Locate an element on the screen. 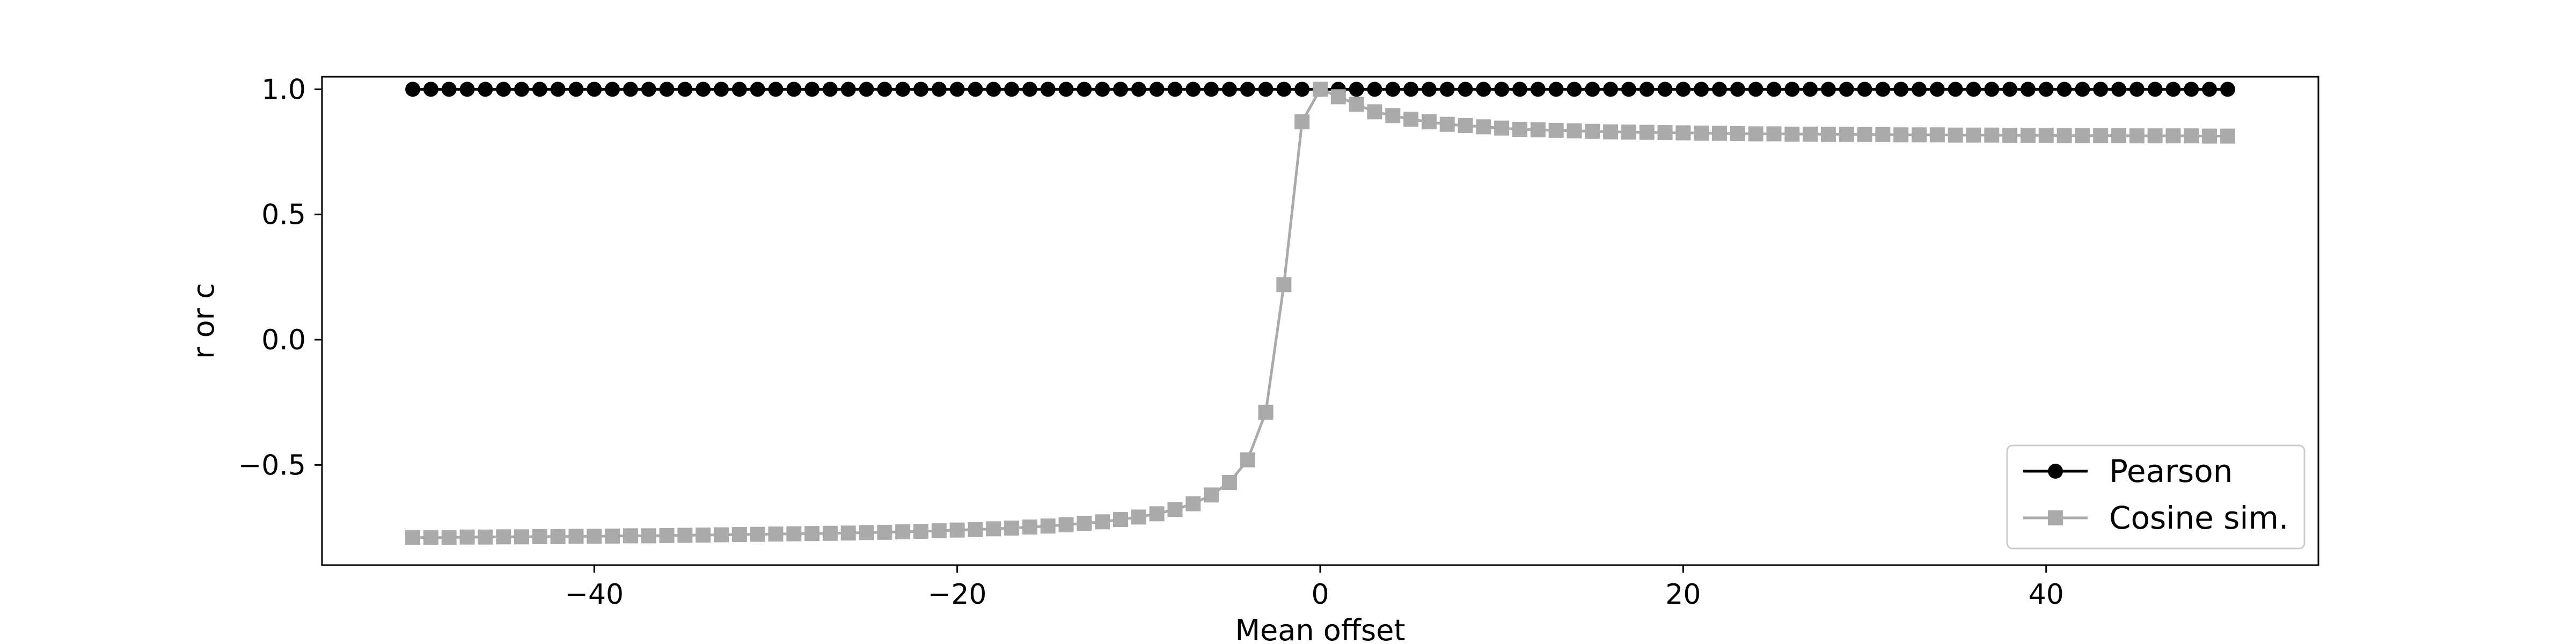  x-tick-label: 40 is located at coordinates (2046, 595).